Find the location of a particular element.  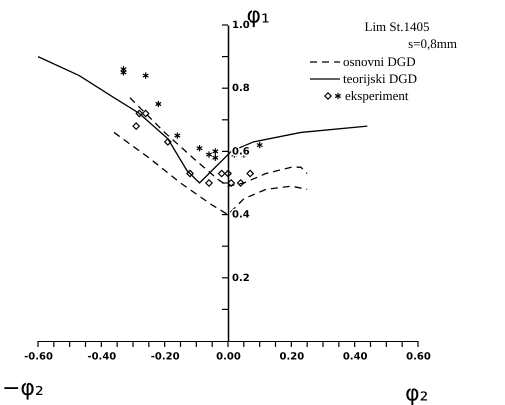

y-tick-label: 1.0 is located at coordinates (241, 25).